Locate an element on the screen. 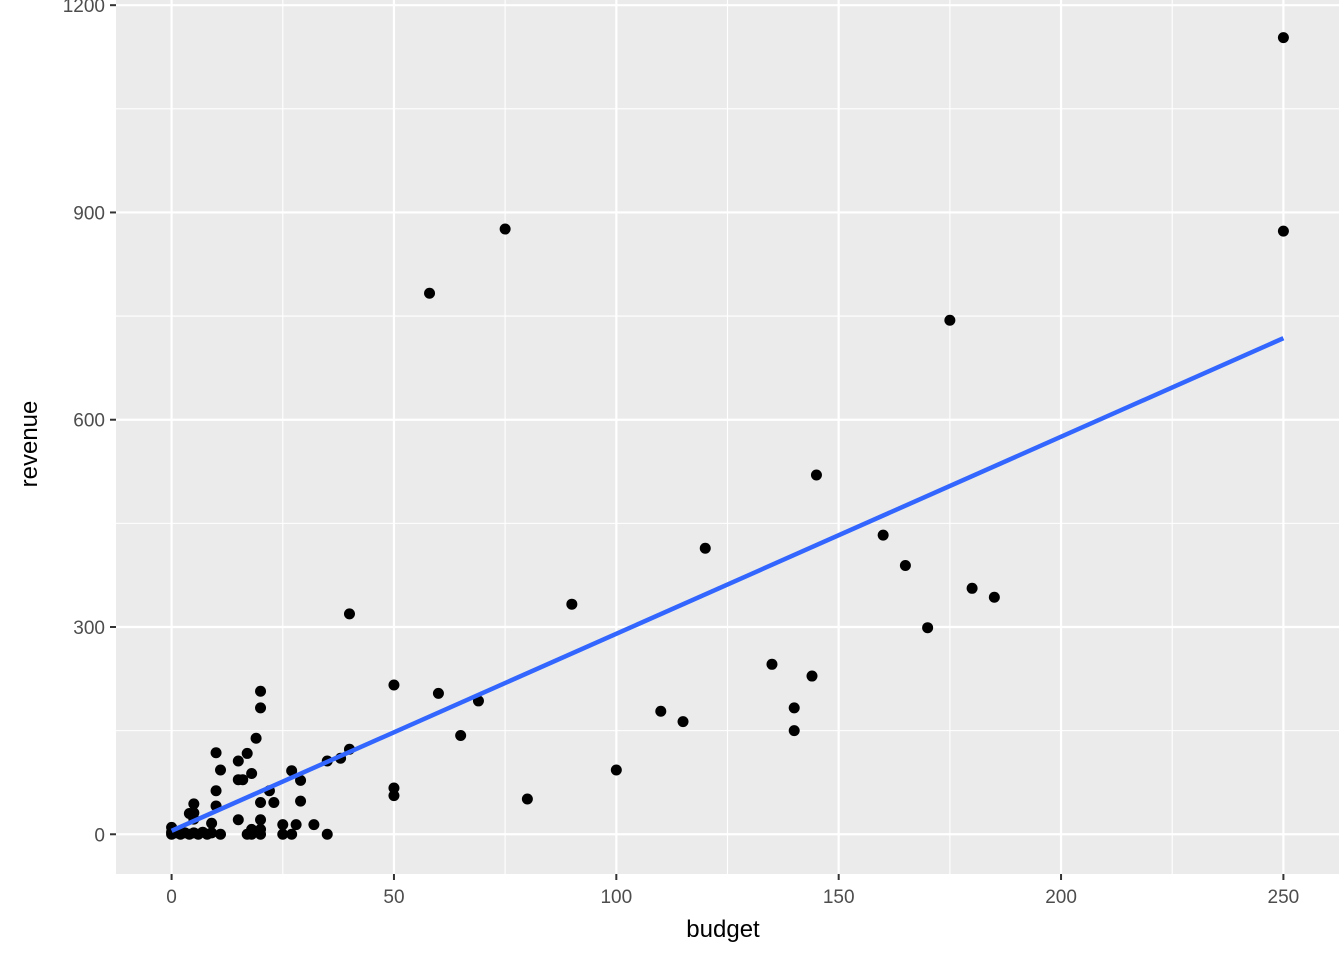  y-tick-label: 900 is located at coordinates (89, 213).